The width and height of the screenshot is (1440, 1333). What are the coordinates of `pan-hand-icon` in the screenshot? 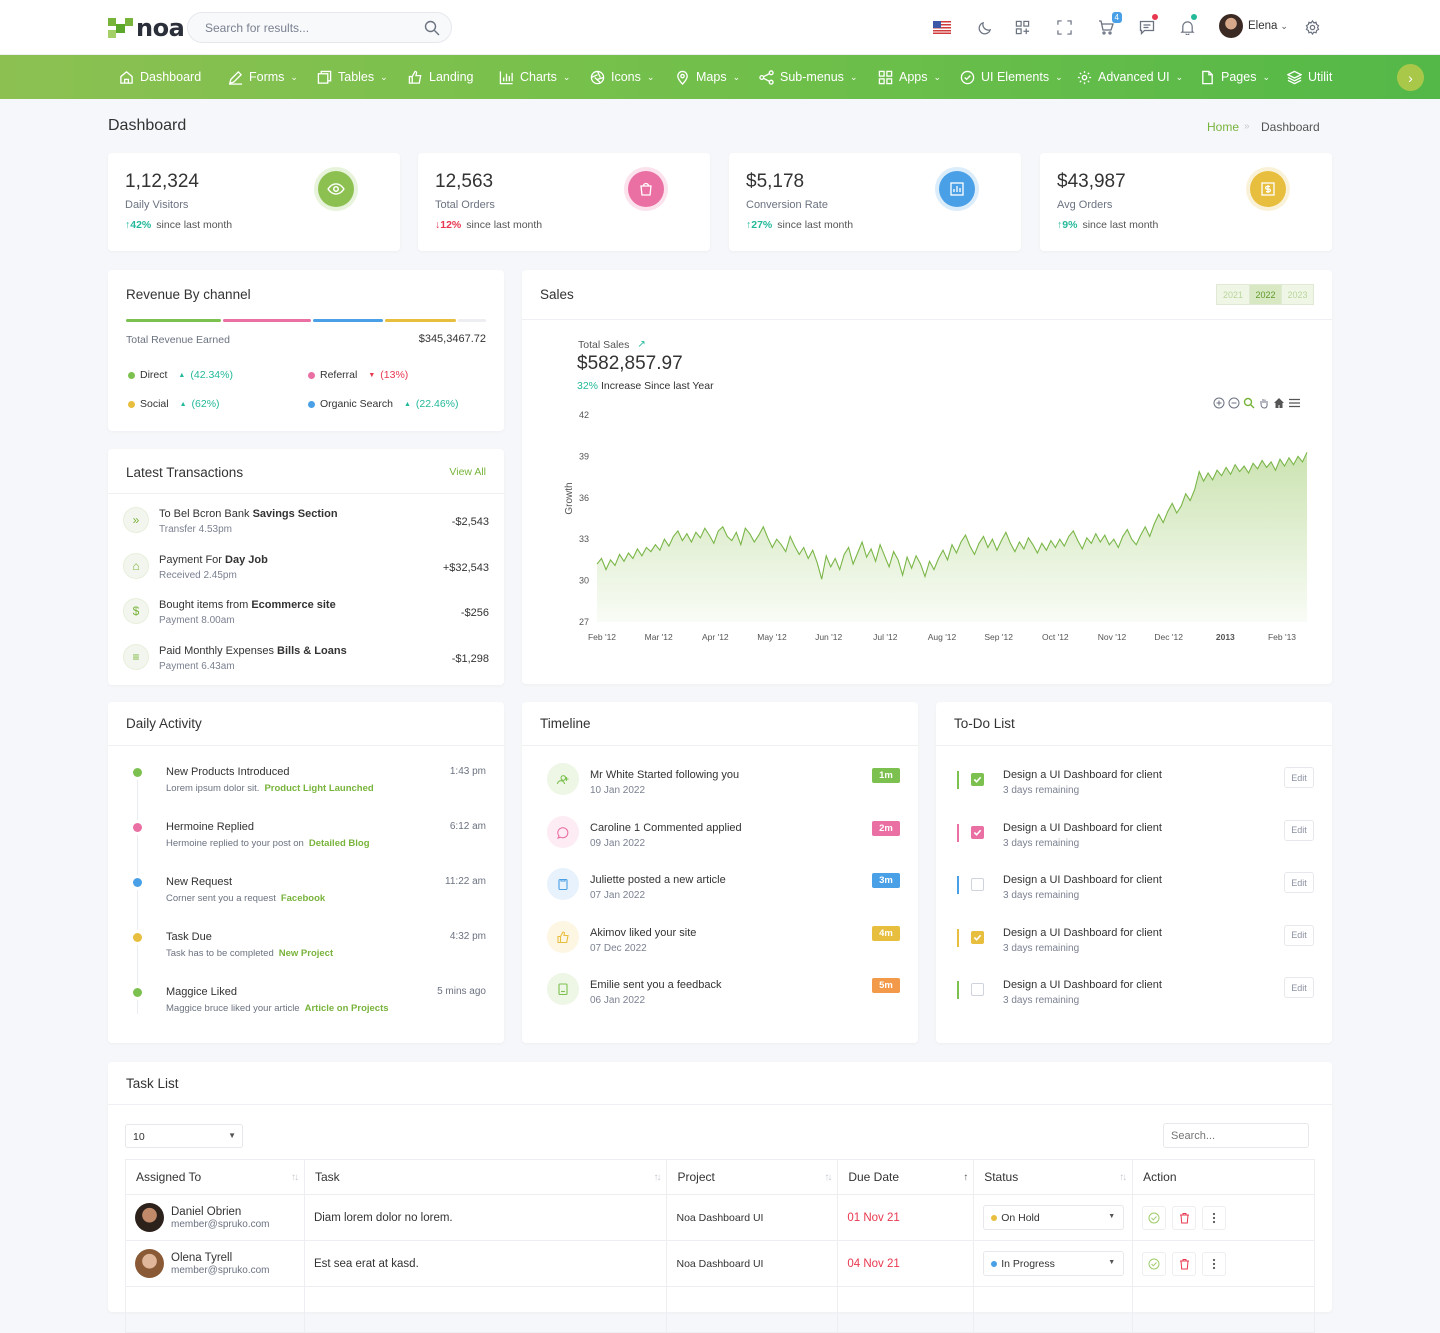 It's located at (1264, 403).